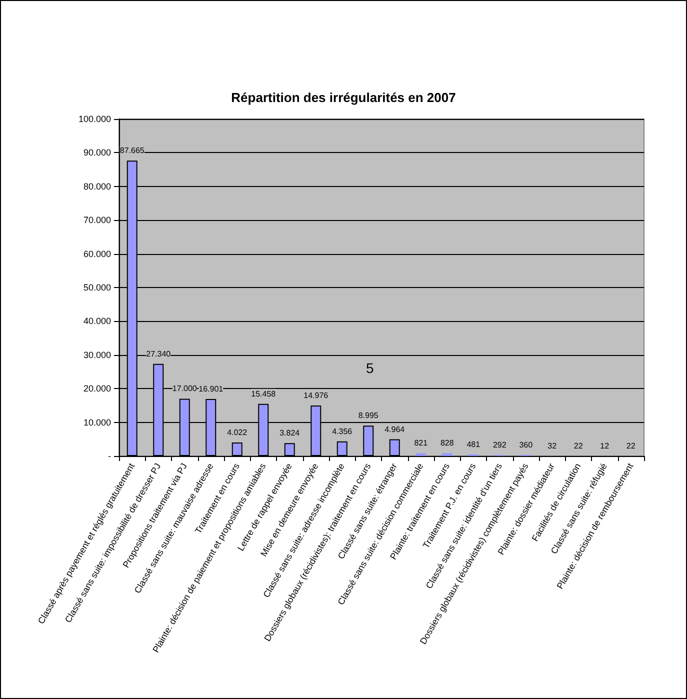 The image size is (687, 699). What do you see at coordinates (185, 389) in the screenshot?
I see `data-label: 17.000` at bounding box center [185, 389].